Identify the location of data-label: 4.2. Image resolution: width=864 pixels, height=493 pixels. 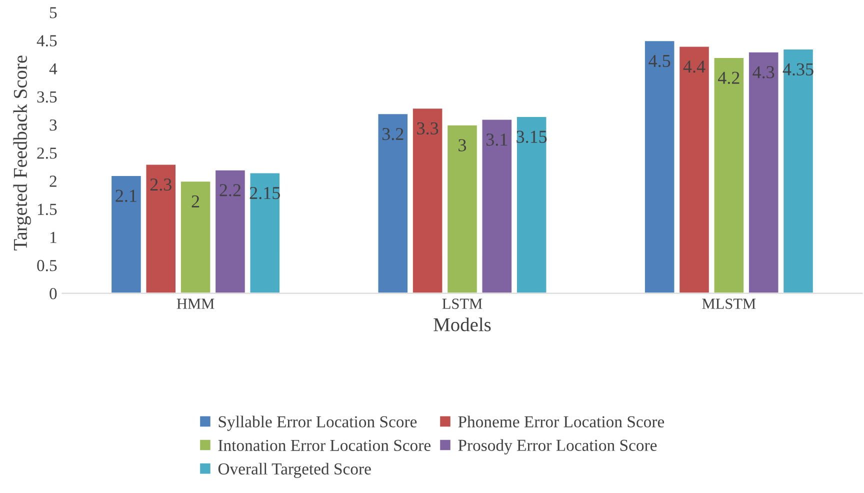
(729, 78).